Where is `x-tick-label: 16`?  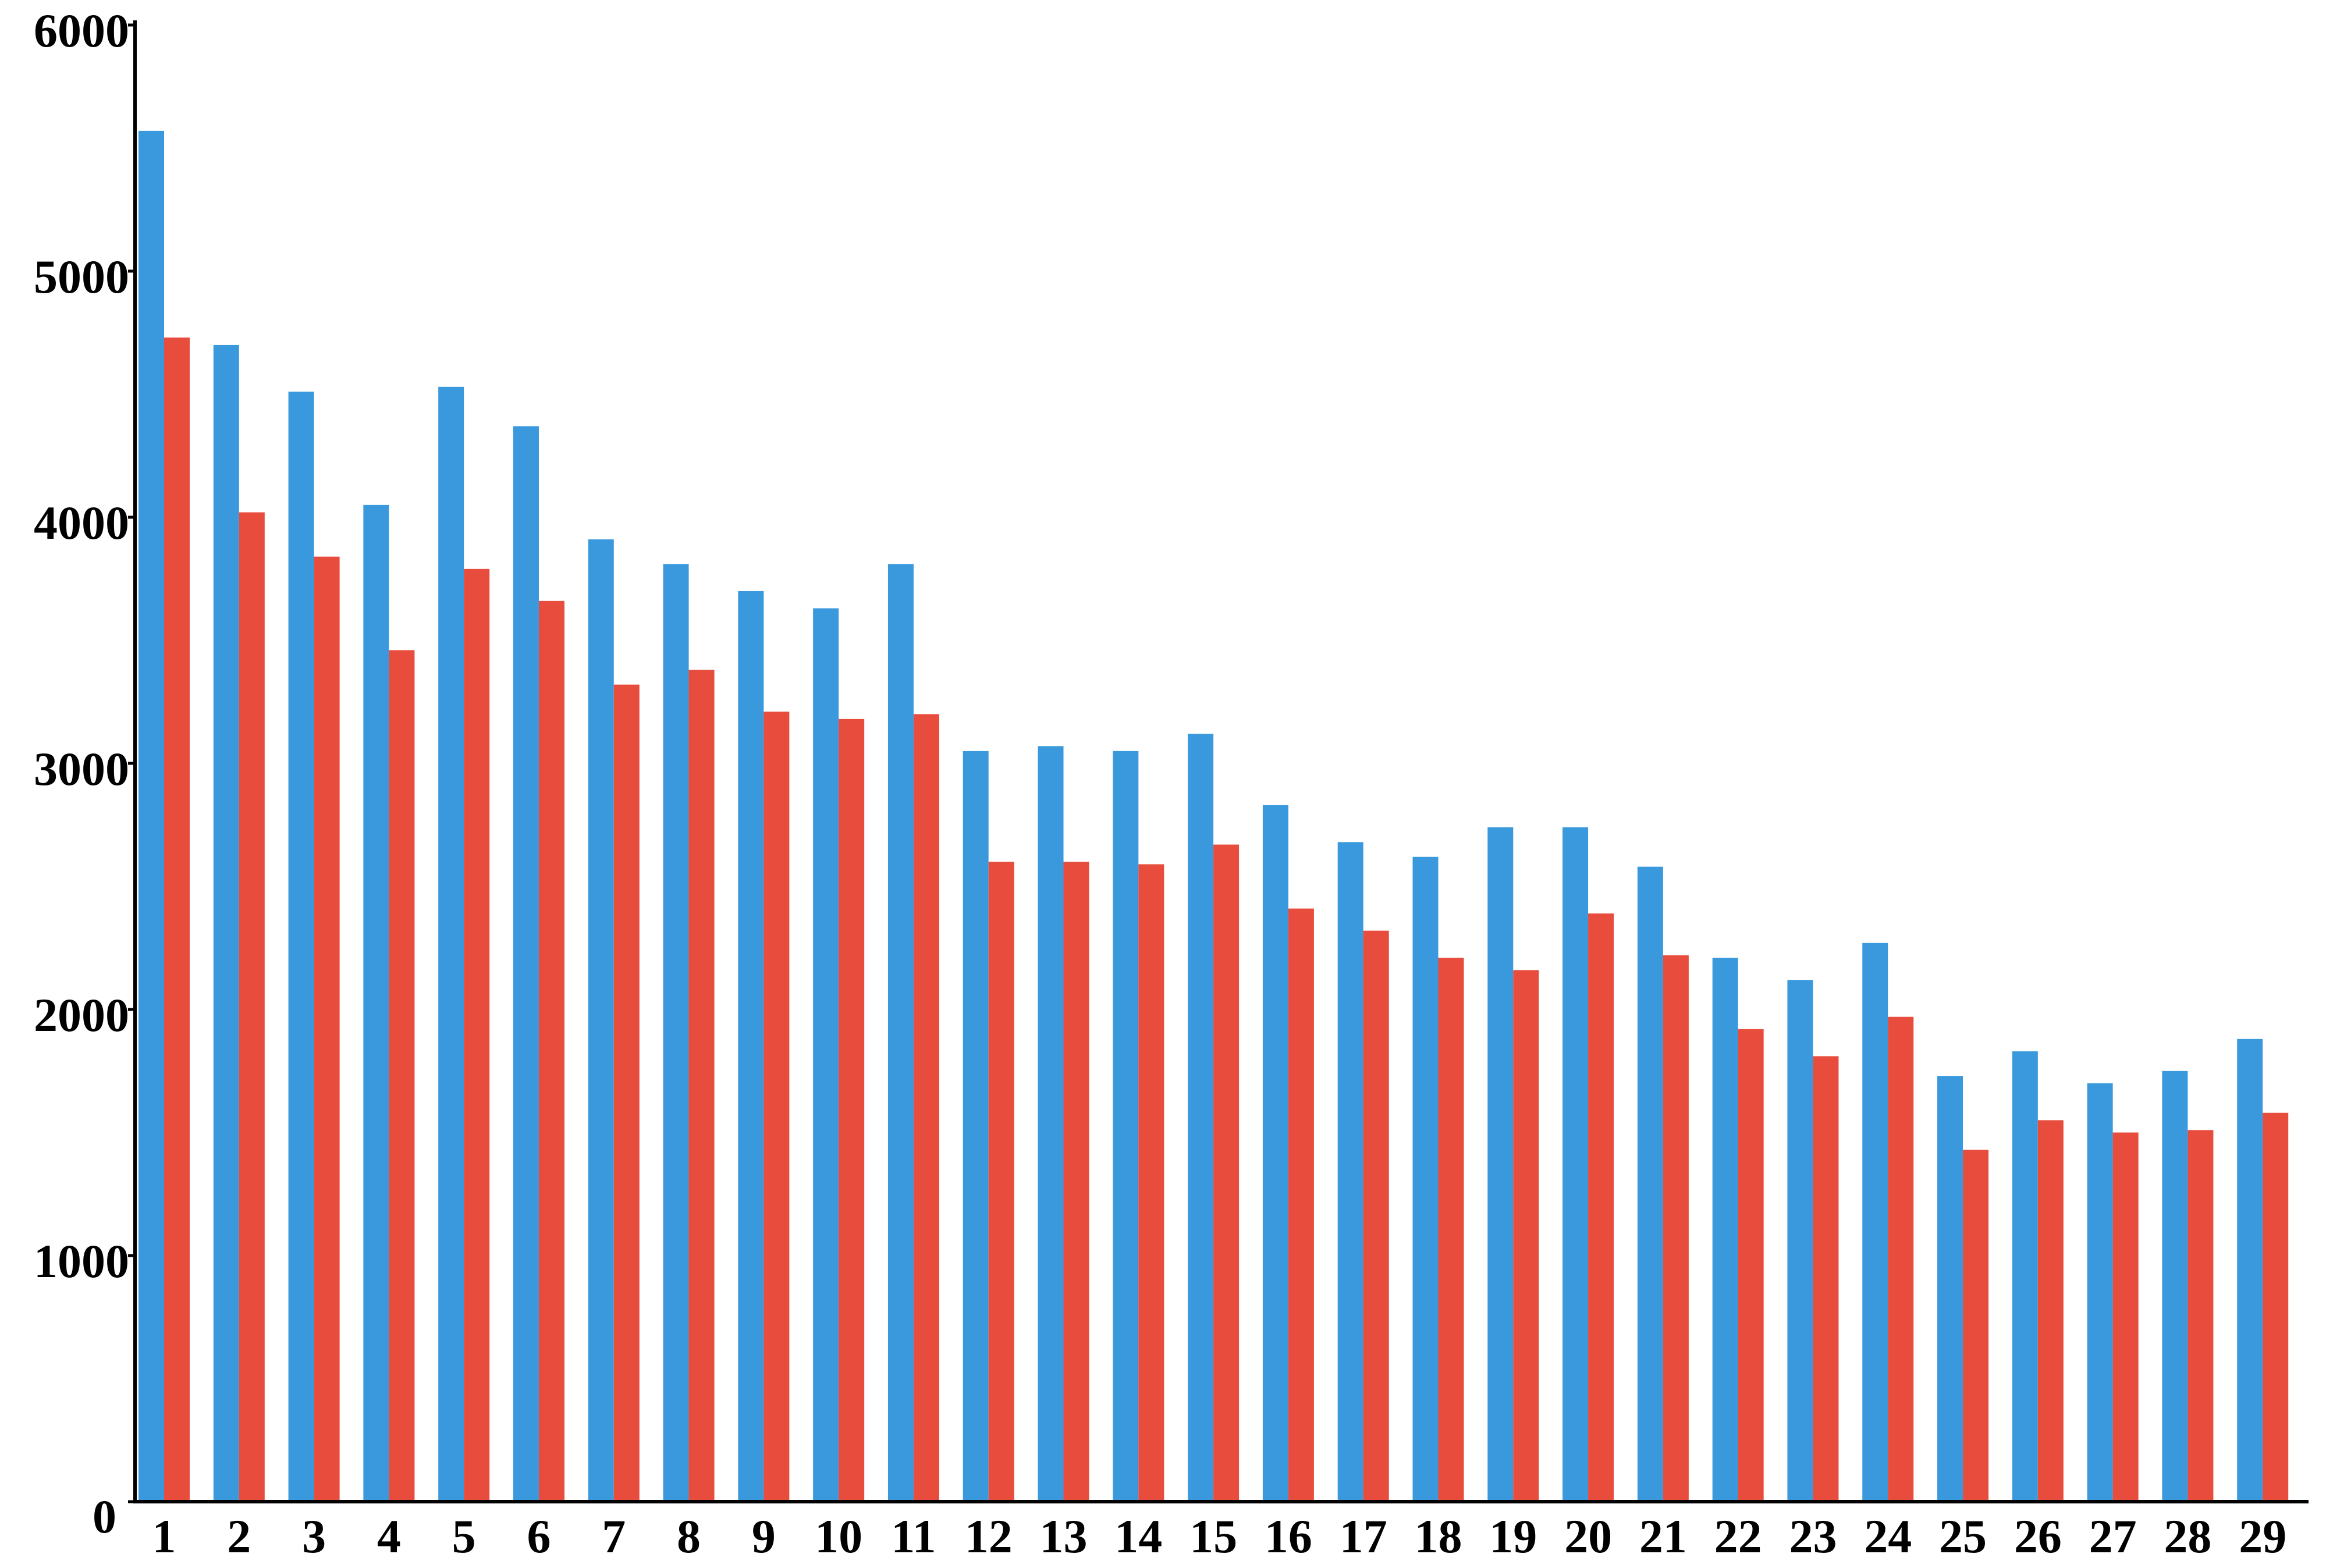 x-tick-label: 16 is located at coordinates (1288, 1536).